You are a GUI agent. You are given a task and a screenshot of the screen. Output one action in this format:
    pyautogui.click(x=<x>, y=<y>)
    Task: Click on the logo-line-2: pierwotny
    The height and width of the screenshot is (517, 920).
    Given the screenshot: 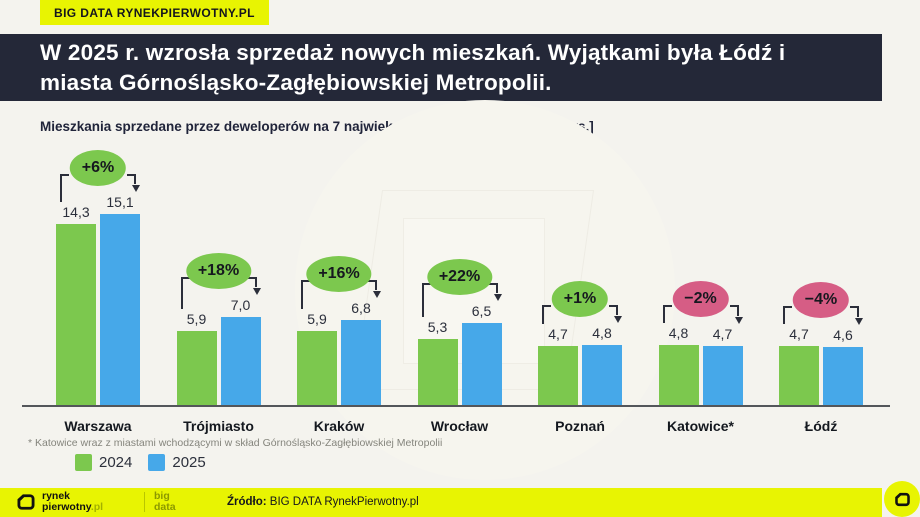 What is the action you would take?
    pyautogui.click(x=66, y=507)
    